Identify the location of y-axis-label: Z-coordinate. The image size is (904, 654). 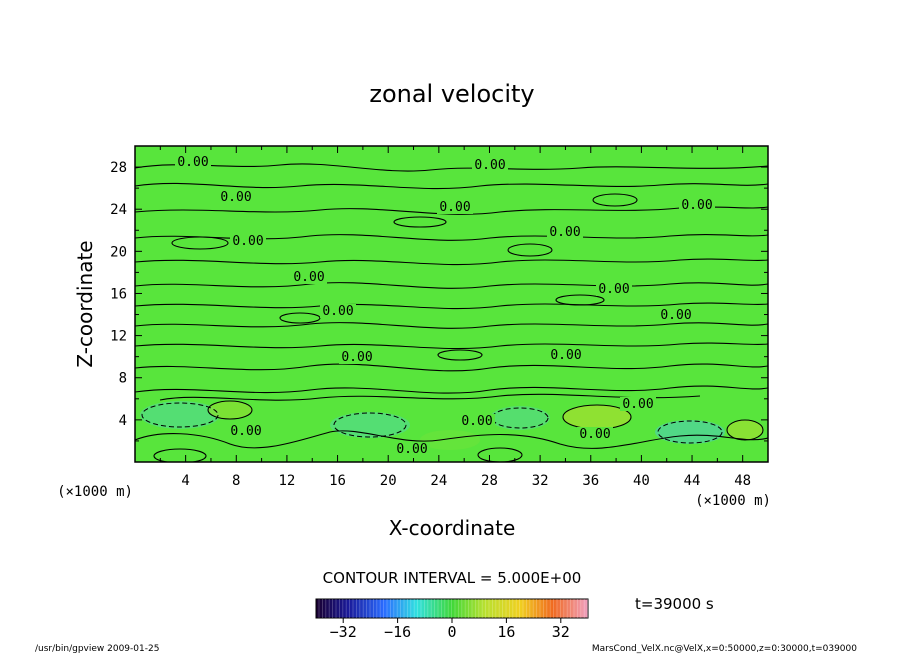
(85, 303).